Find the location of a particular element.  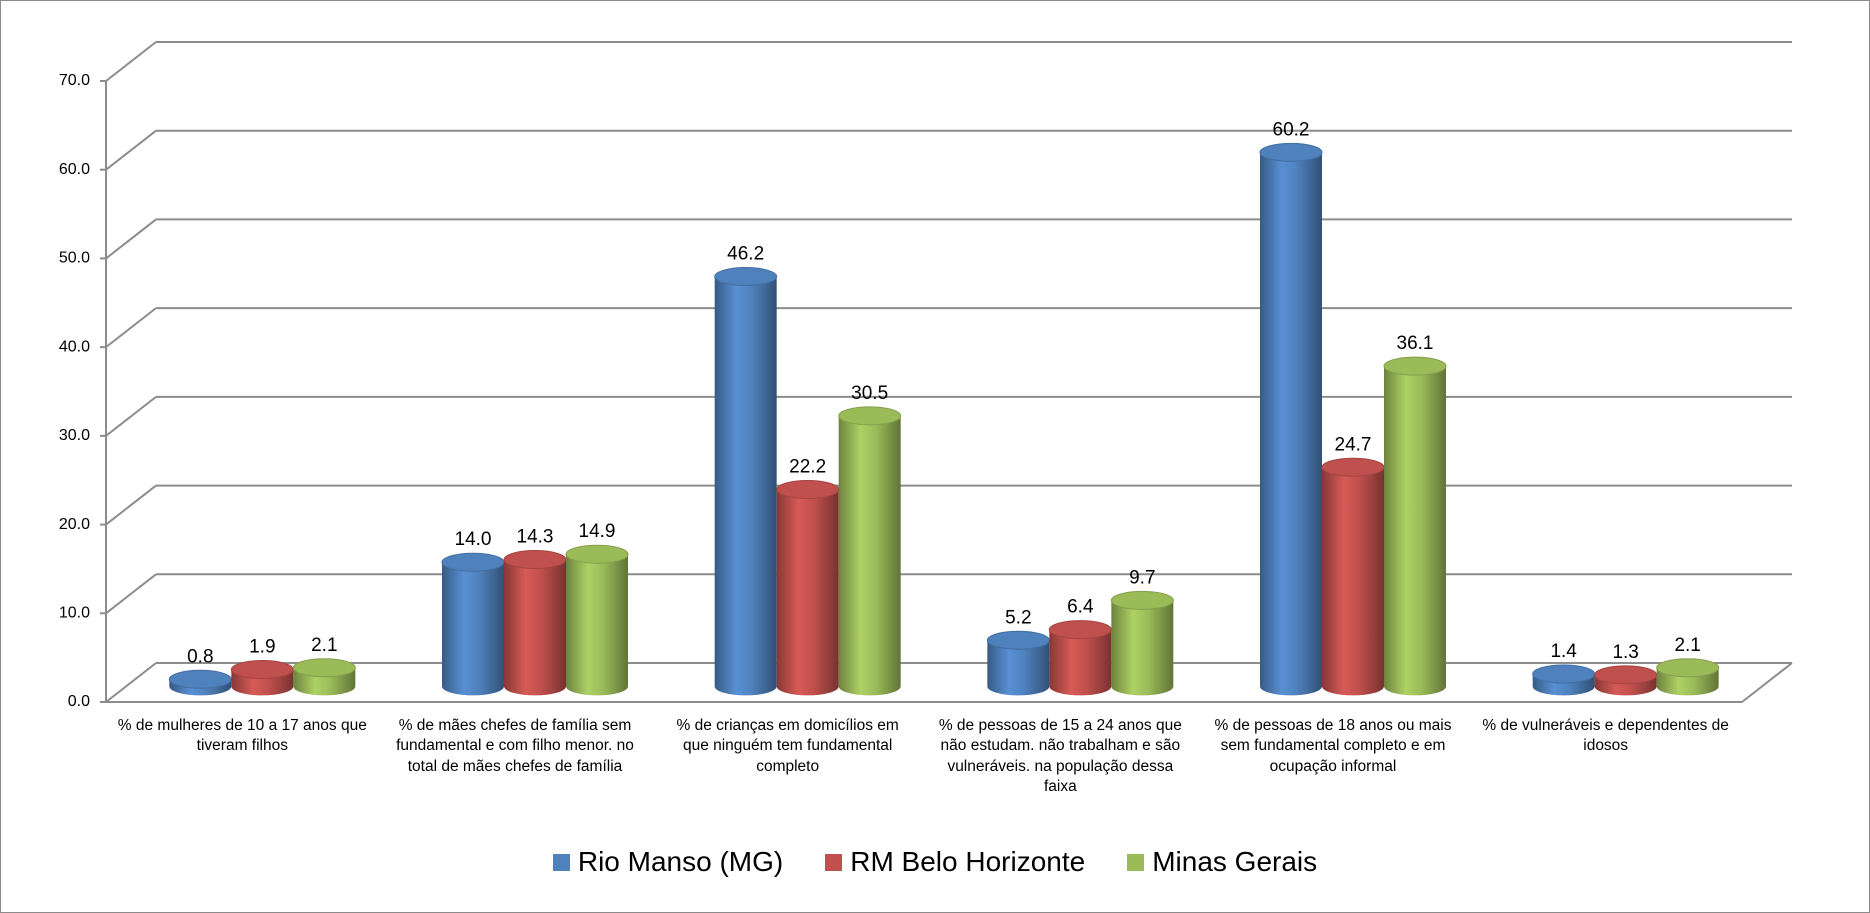

value-label: 46.2 is located at coordinates (745, 254).